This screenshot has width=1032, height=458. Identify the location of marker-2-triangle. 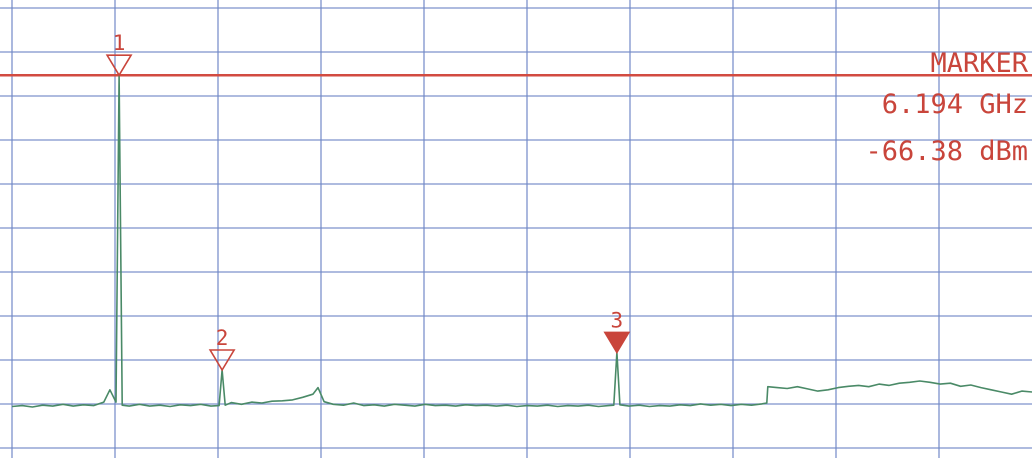
(222, 360).